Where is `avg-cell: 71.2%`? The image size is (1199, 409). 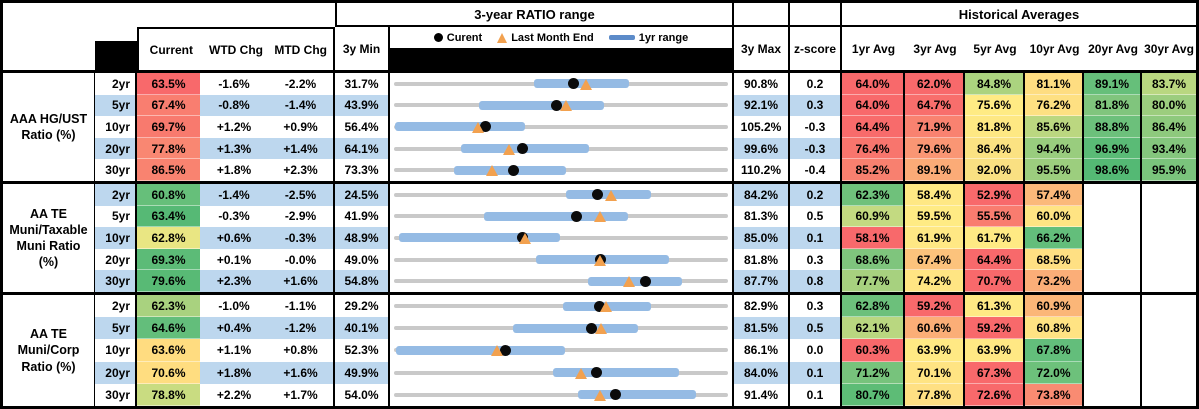 avg-cell: 71.2% is located at coordinates (873, 372).